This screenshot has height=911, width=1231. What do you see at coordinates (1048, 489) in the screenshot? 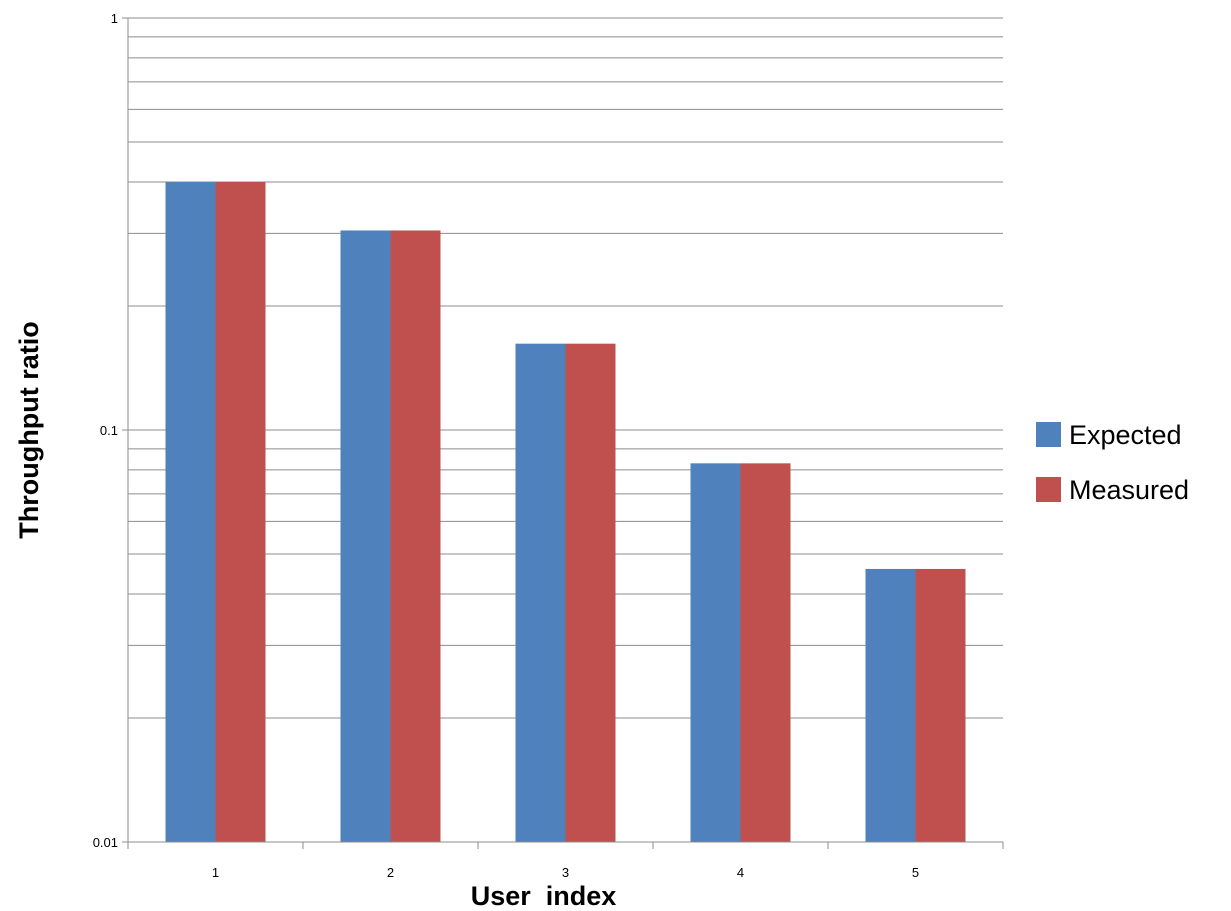
I see `legend-swatch-measured` at bounding box center [1048, 489].